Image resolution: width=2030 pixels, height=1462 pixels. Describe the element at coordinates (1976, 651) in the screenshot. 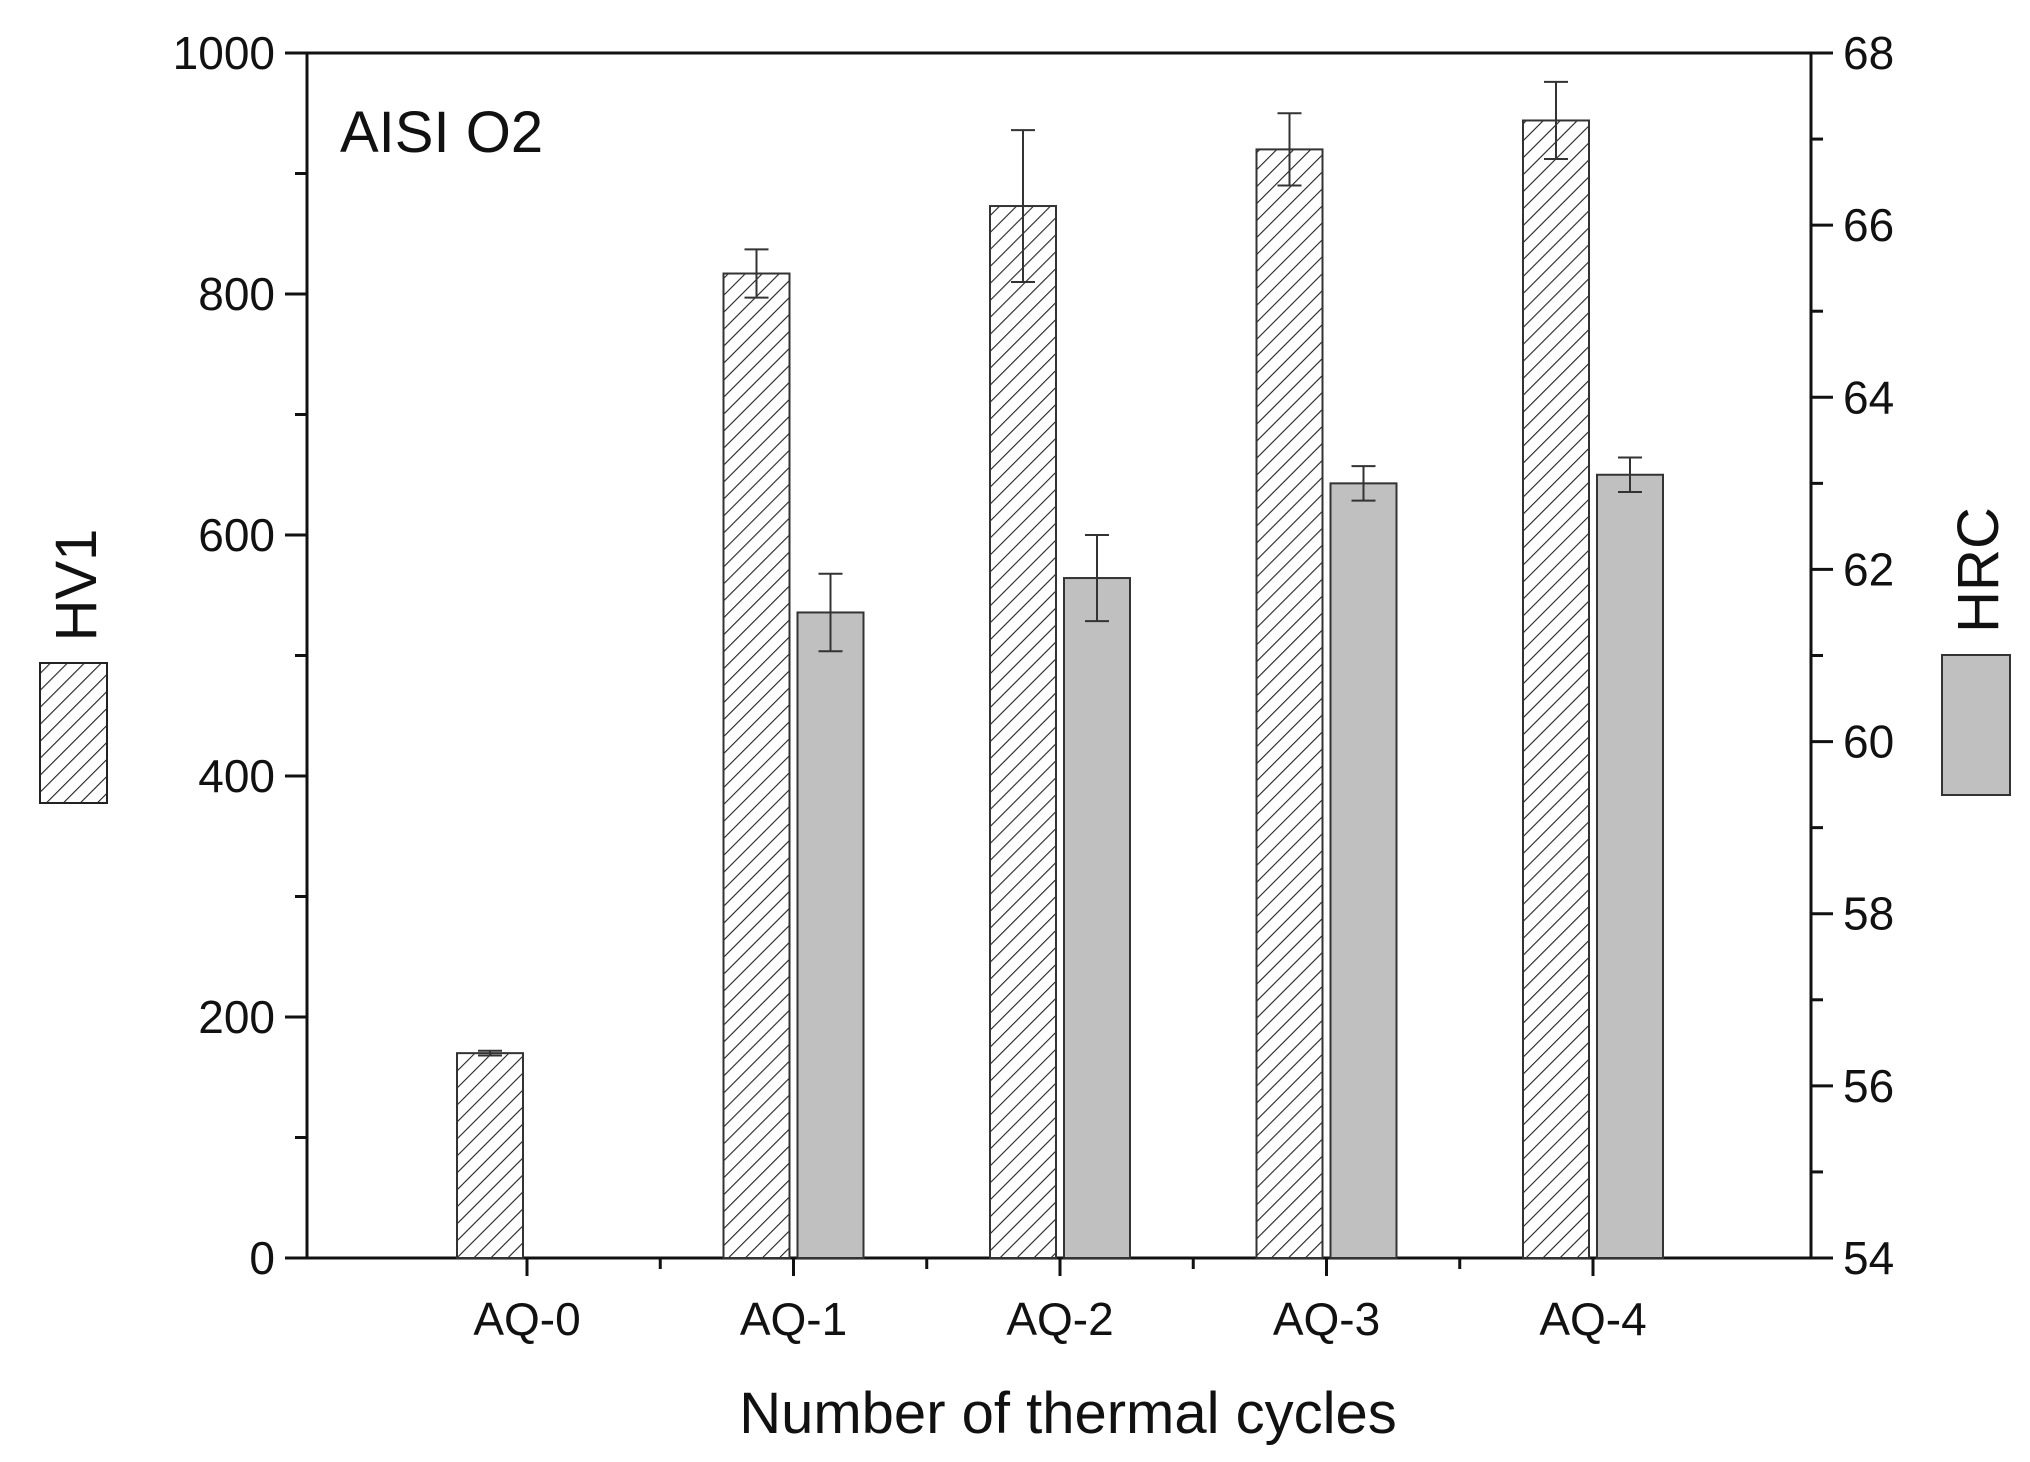

I see `right-axis-legend: HRC` at that location.